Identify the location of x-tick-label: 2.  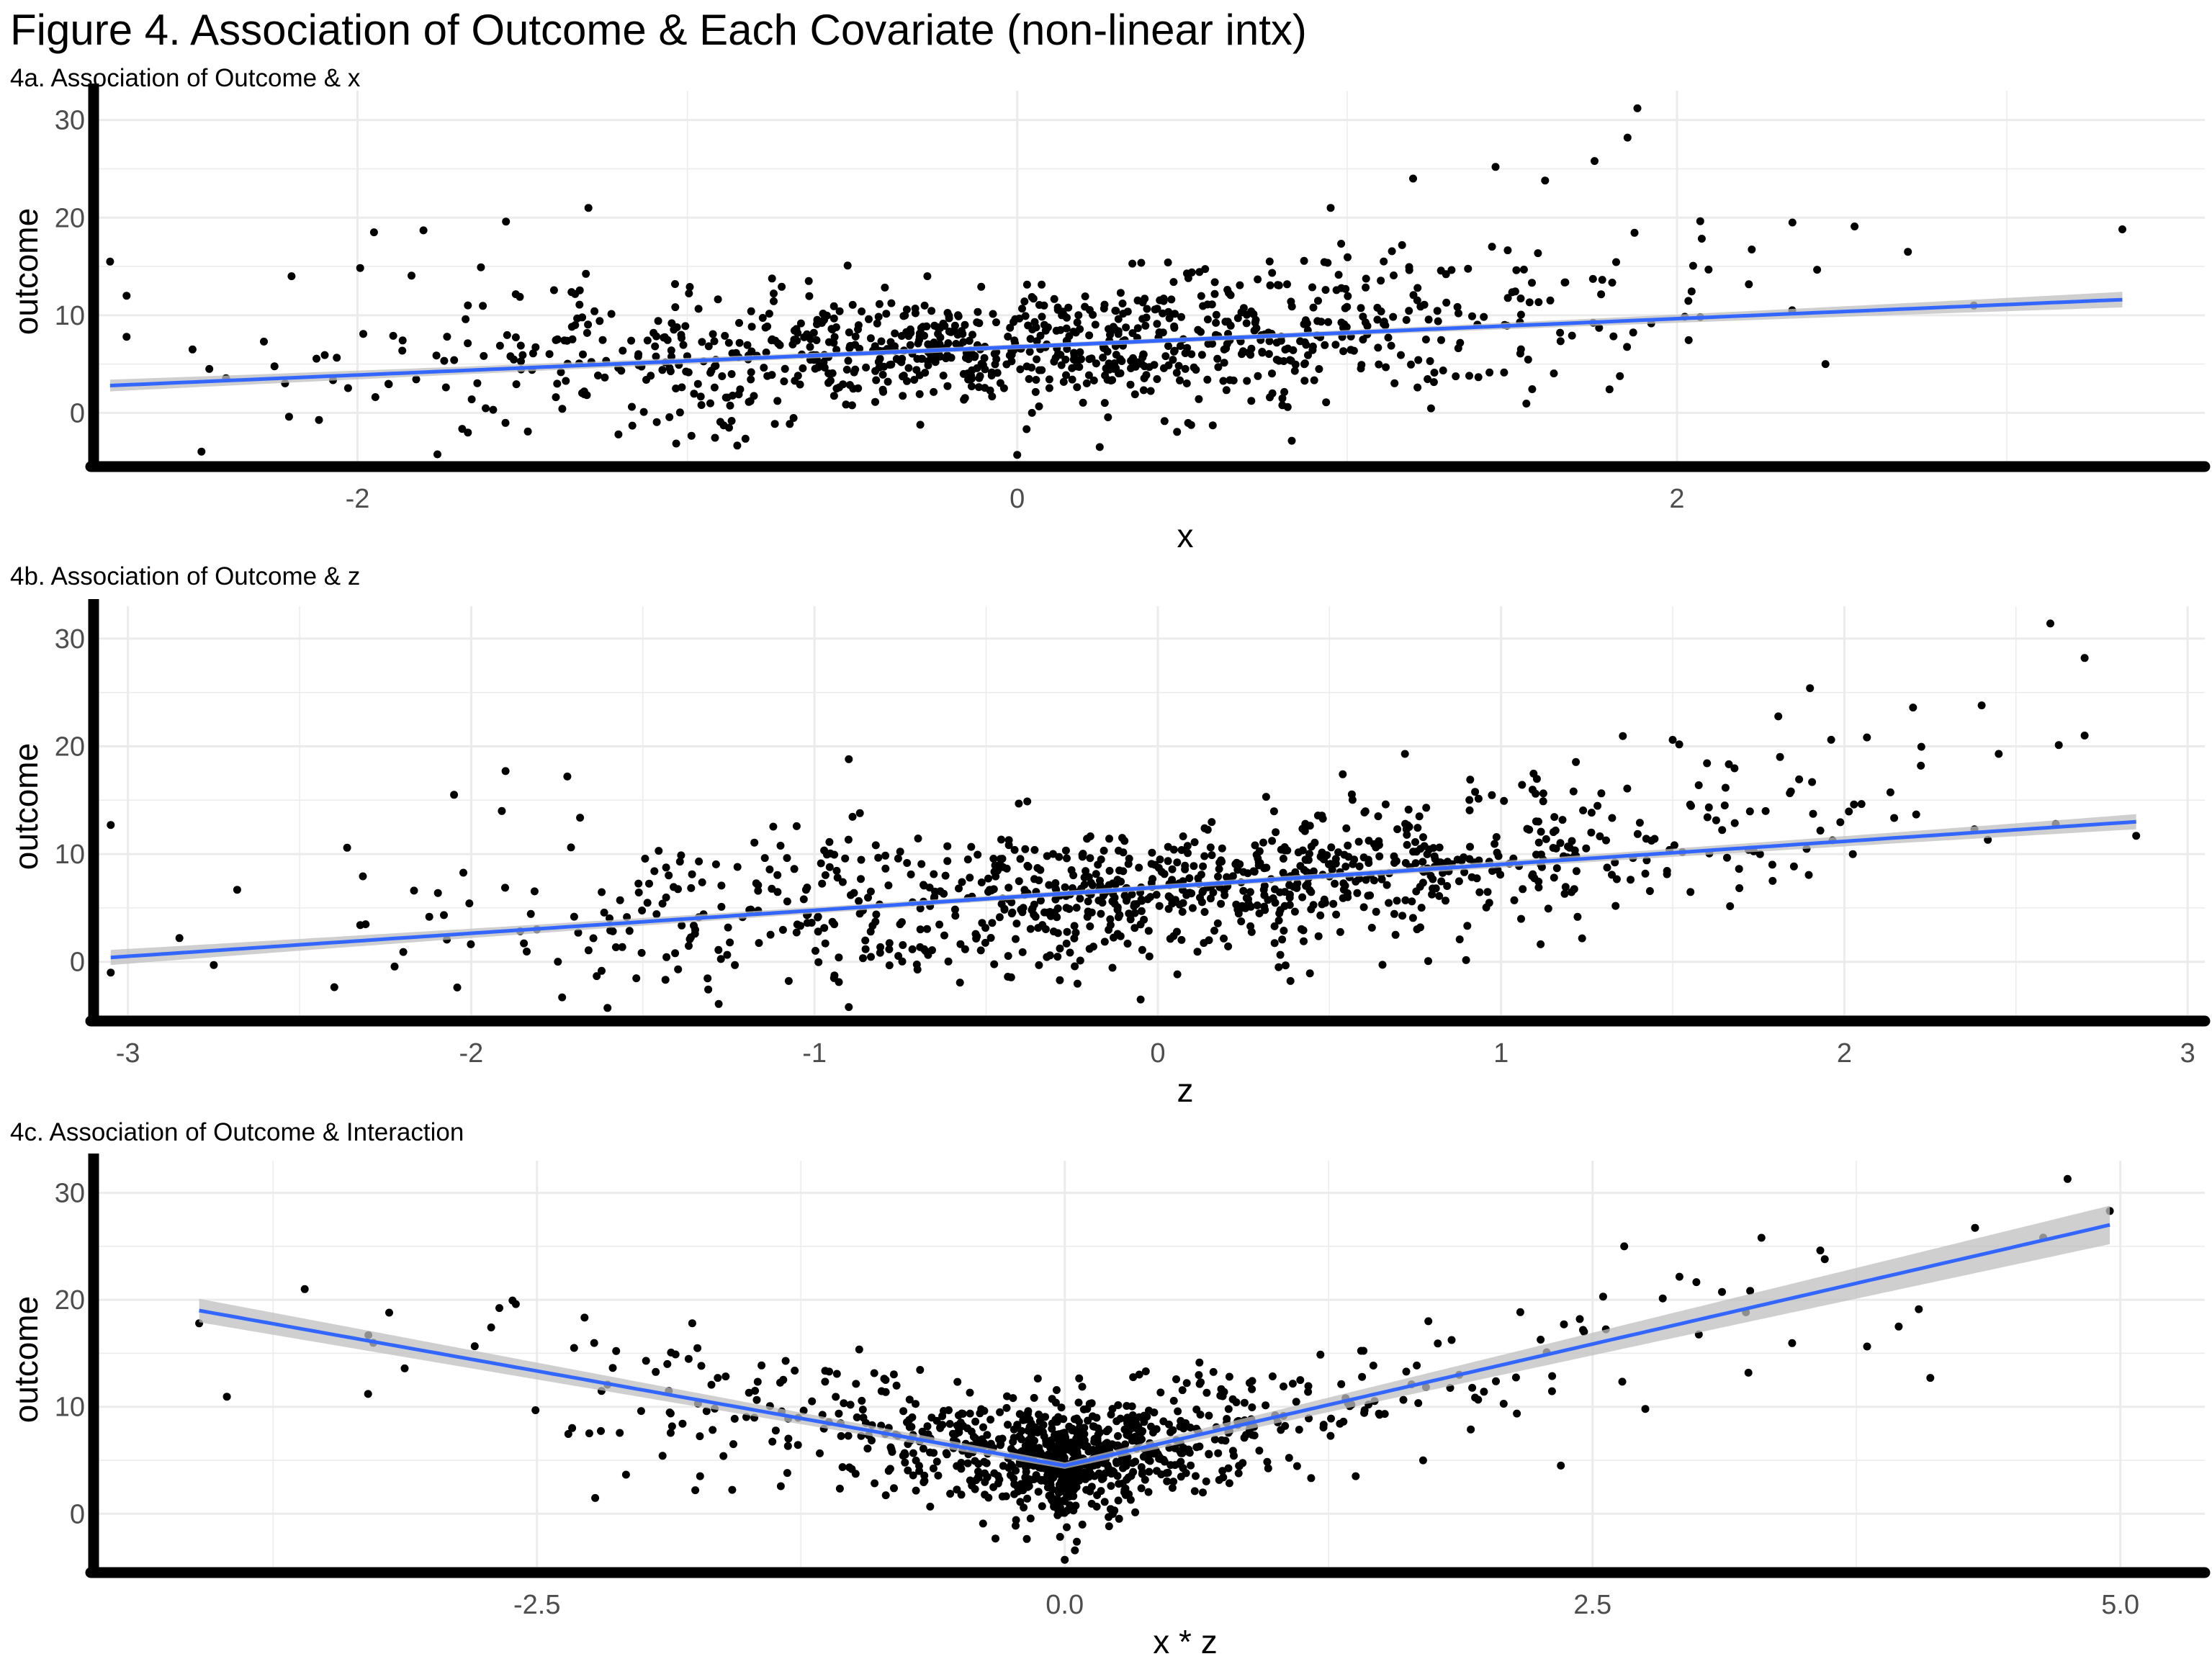
(1845, 1053).